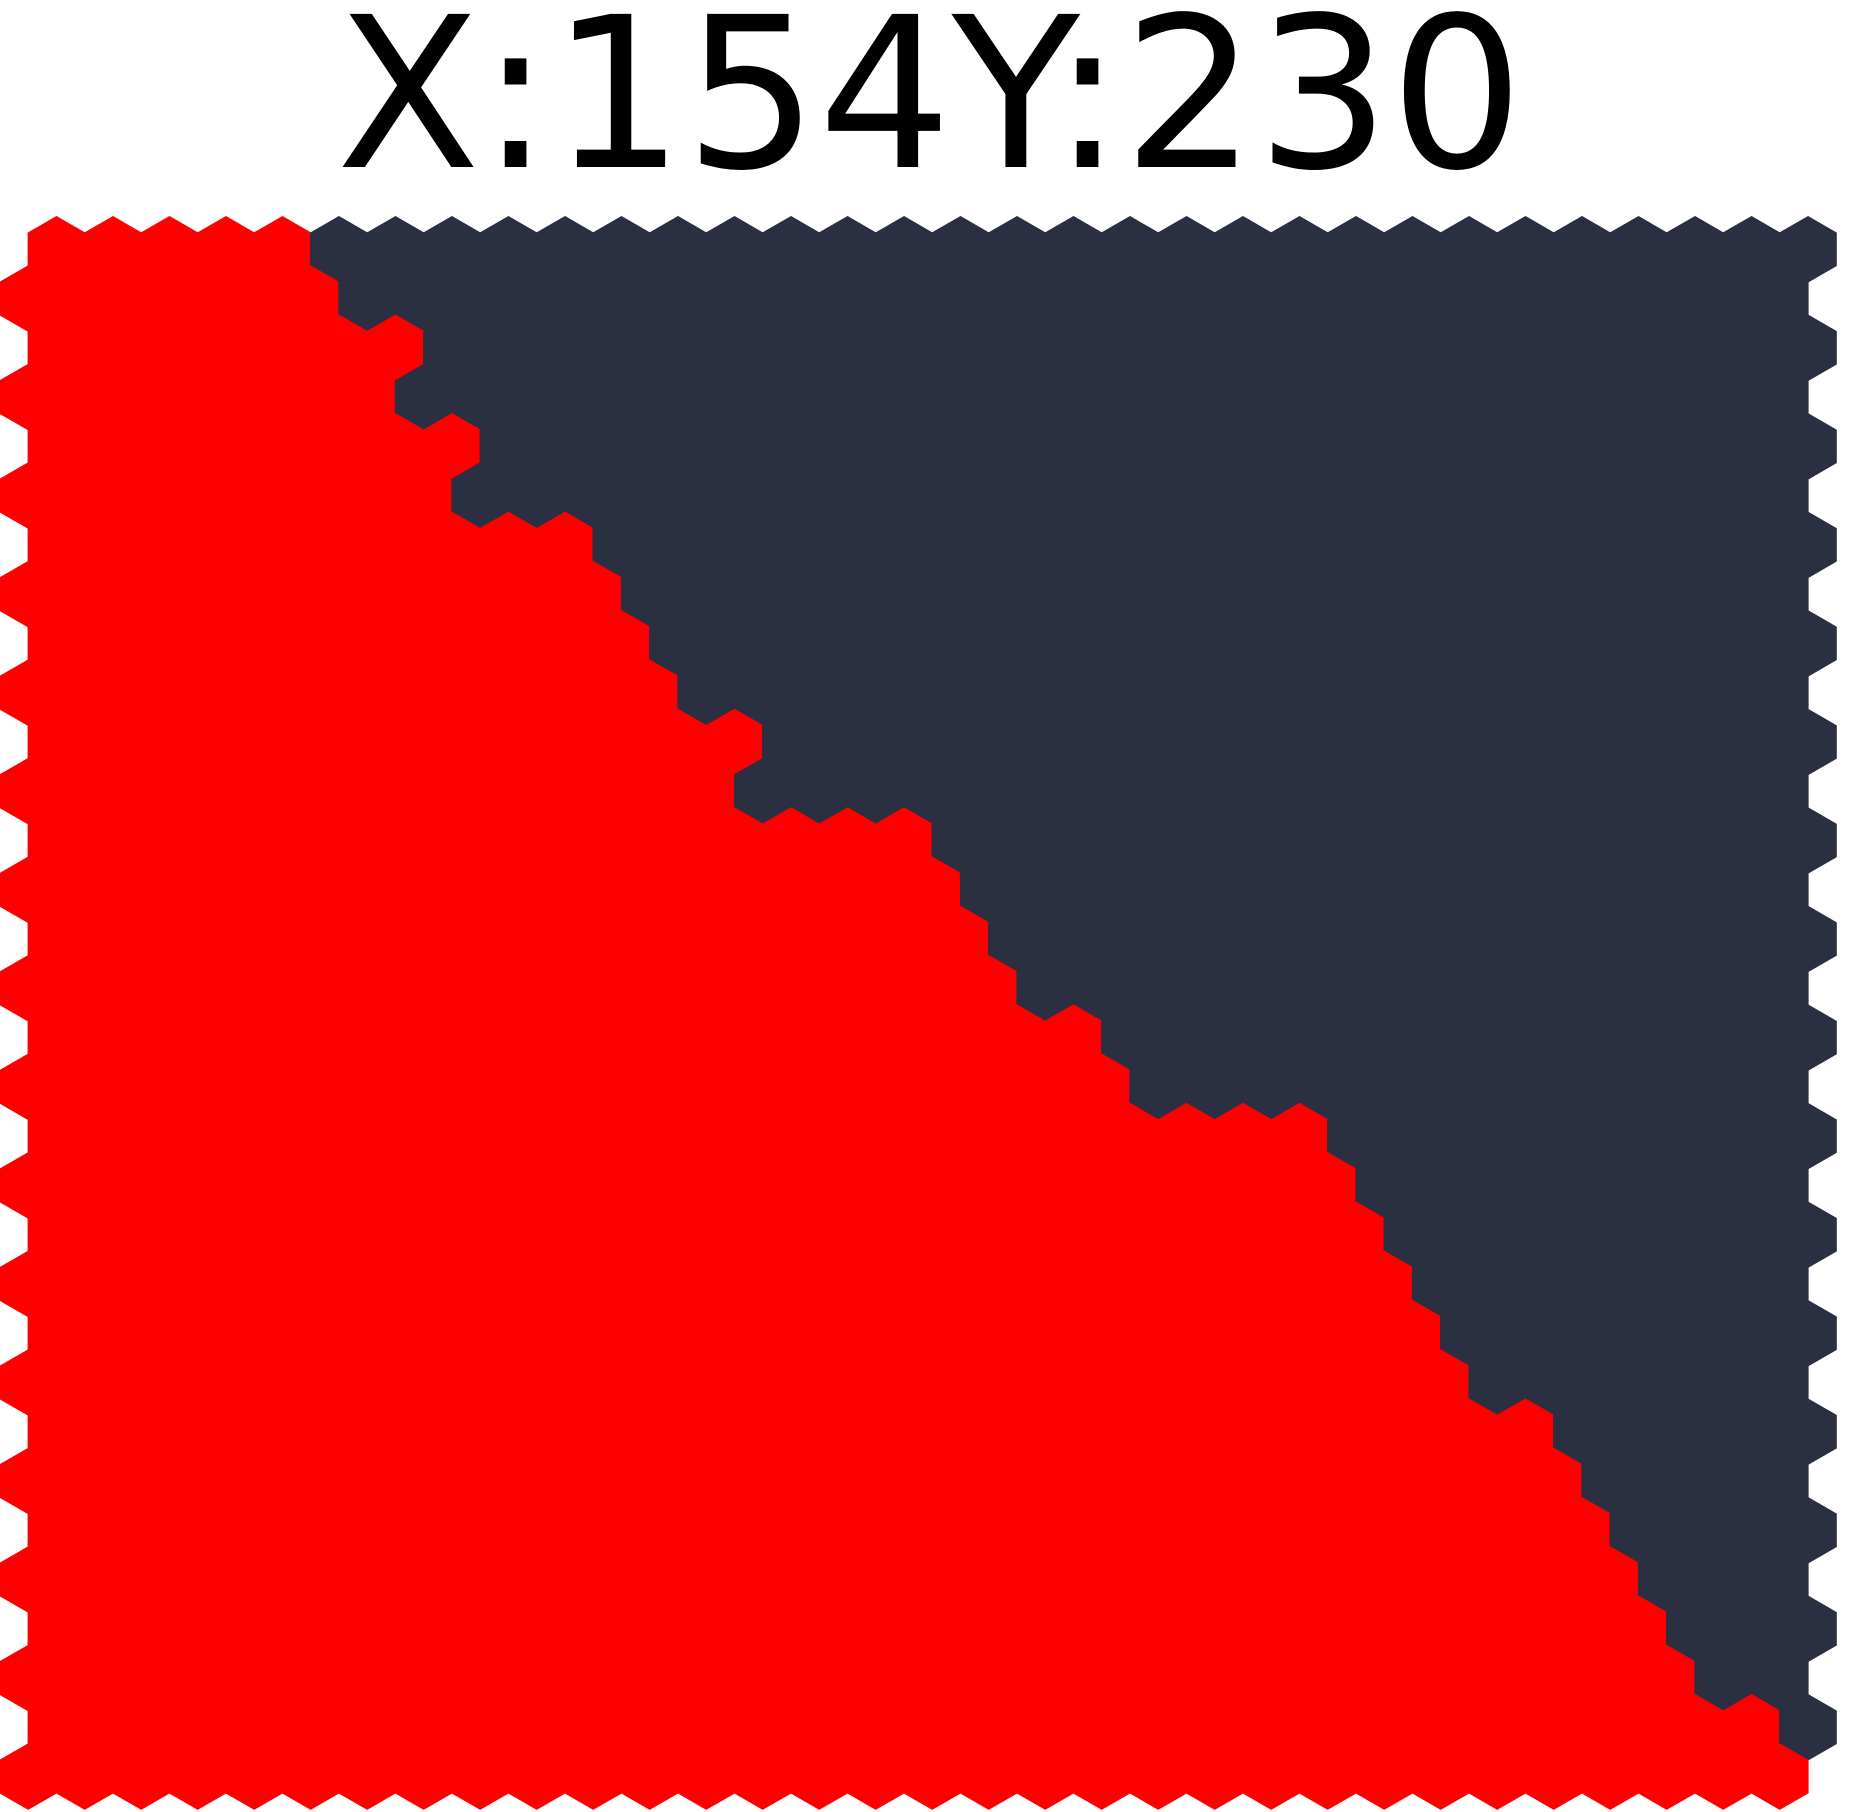 This screenshot has height=1812, width=1860. Describe the element at coordinates (1037, 108) in the screenshot. I see `y-label: Y:` at that location.